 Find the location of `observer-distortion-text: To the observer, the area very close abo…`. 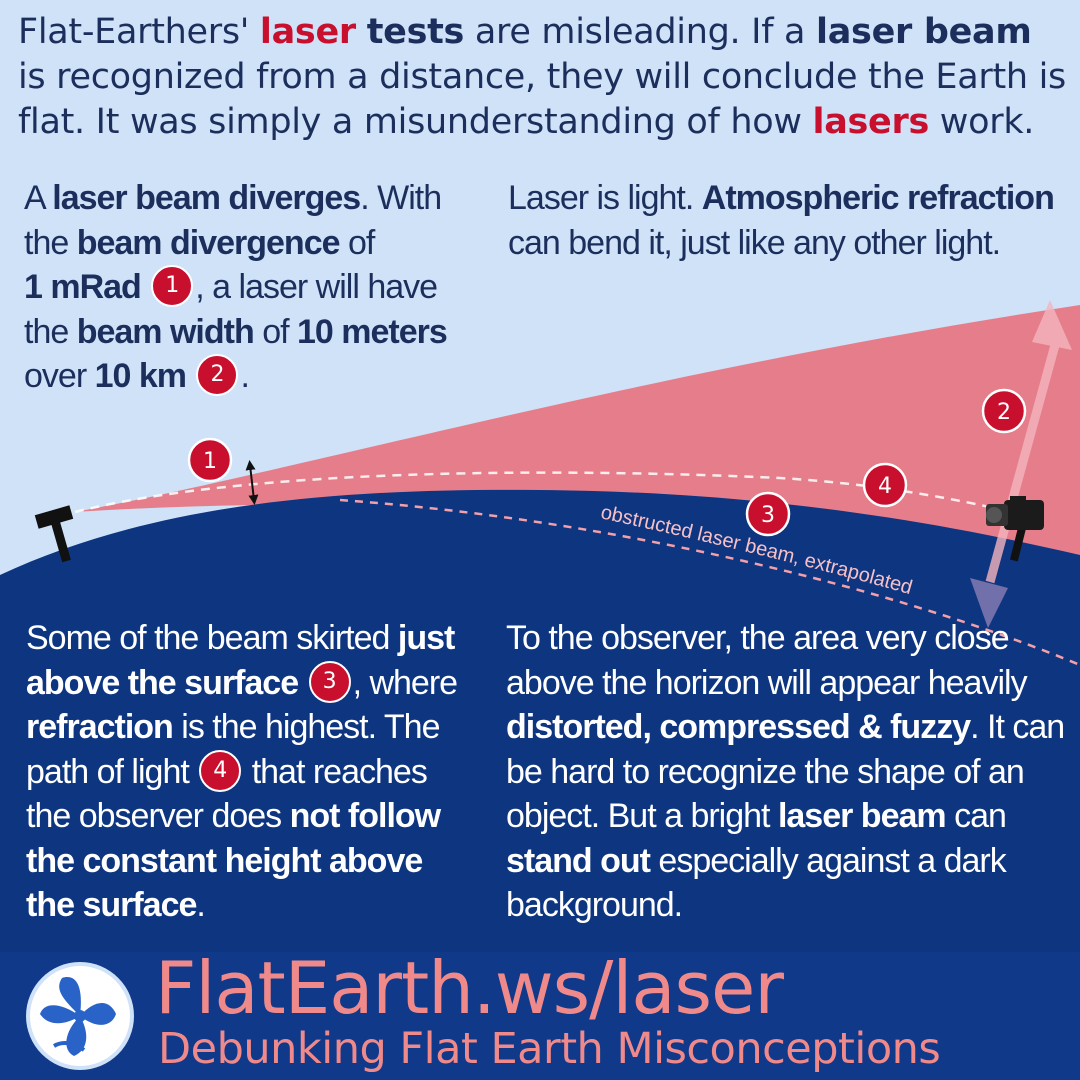

observer-distortion-text: To the observer, the area very close abo… is located at coordinates (785, 771).